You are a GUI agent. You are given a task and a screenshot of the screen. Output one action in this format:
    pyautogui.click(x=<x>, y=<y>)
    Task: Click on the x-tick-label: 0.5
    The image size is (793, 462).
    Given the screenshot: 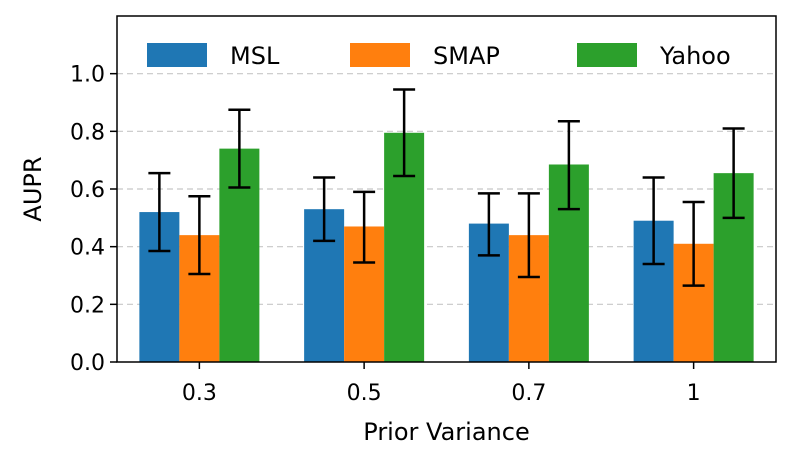 What is the action you would take?
    pyautogui.click(x=364, y=393)
    